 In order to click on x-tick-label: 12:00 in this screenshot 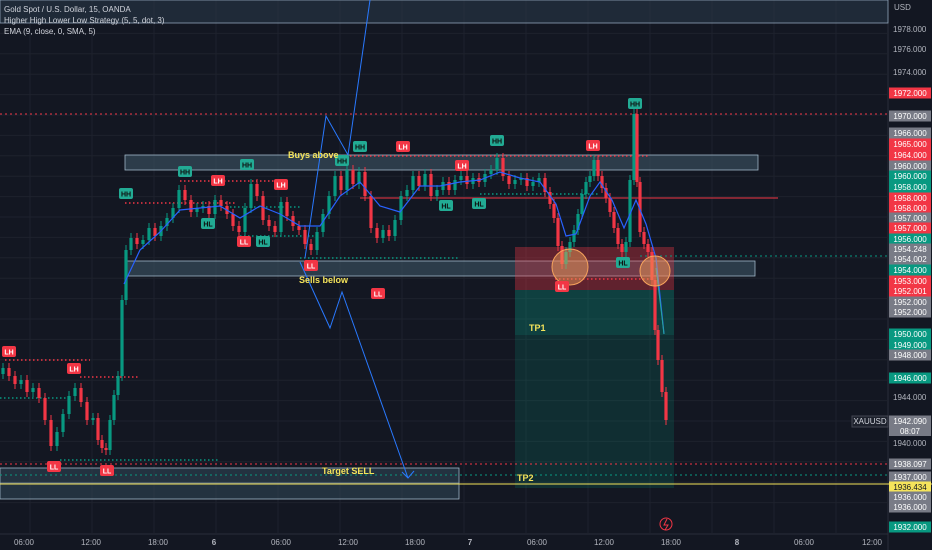, I will do `click(91, 542)`.